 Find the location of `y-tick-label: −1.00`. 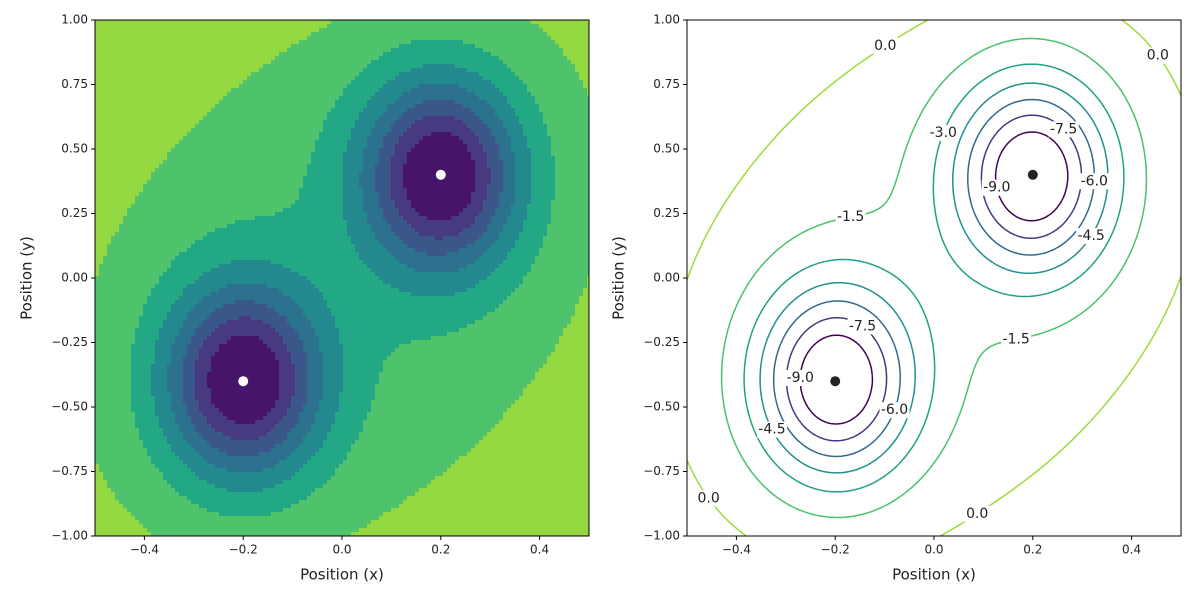

y-tick-label: −1.00 is located at coordinates (661, 536).